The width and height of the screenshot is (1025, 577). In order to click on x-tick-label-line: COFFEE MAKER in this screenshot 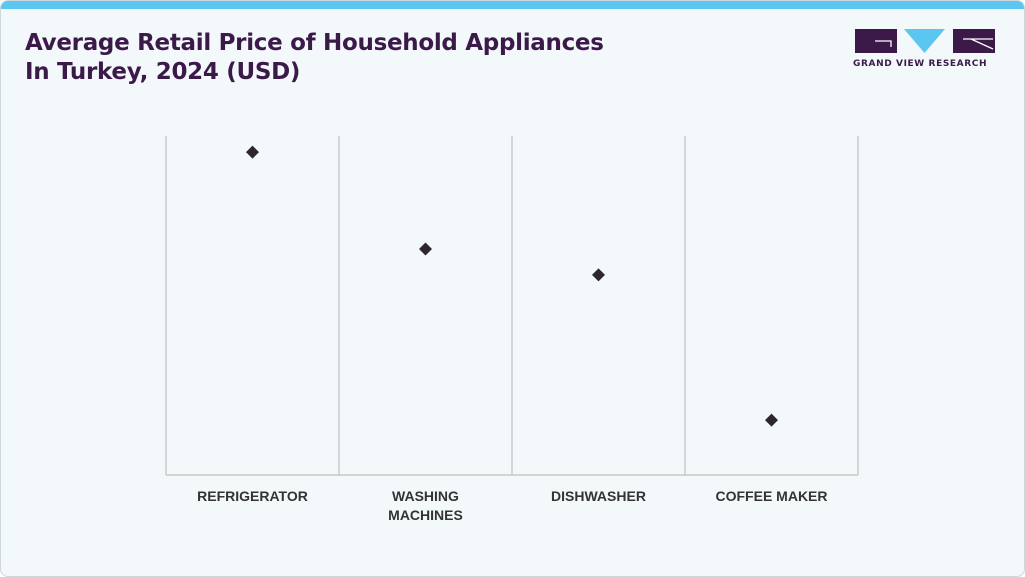, I will do `click(772, 496)`.